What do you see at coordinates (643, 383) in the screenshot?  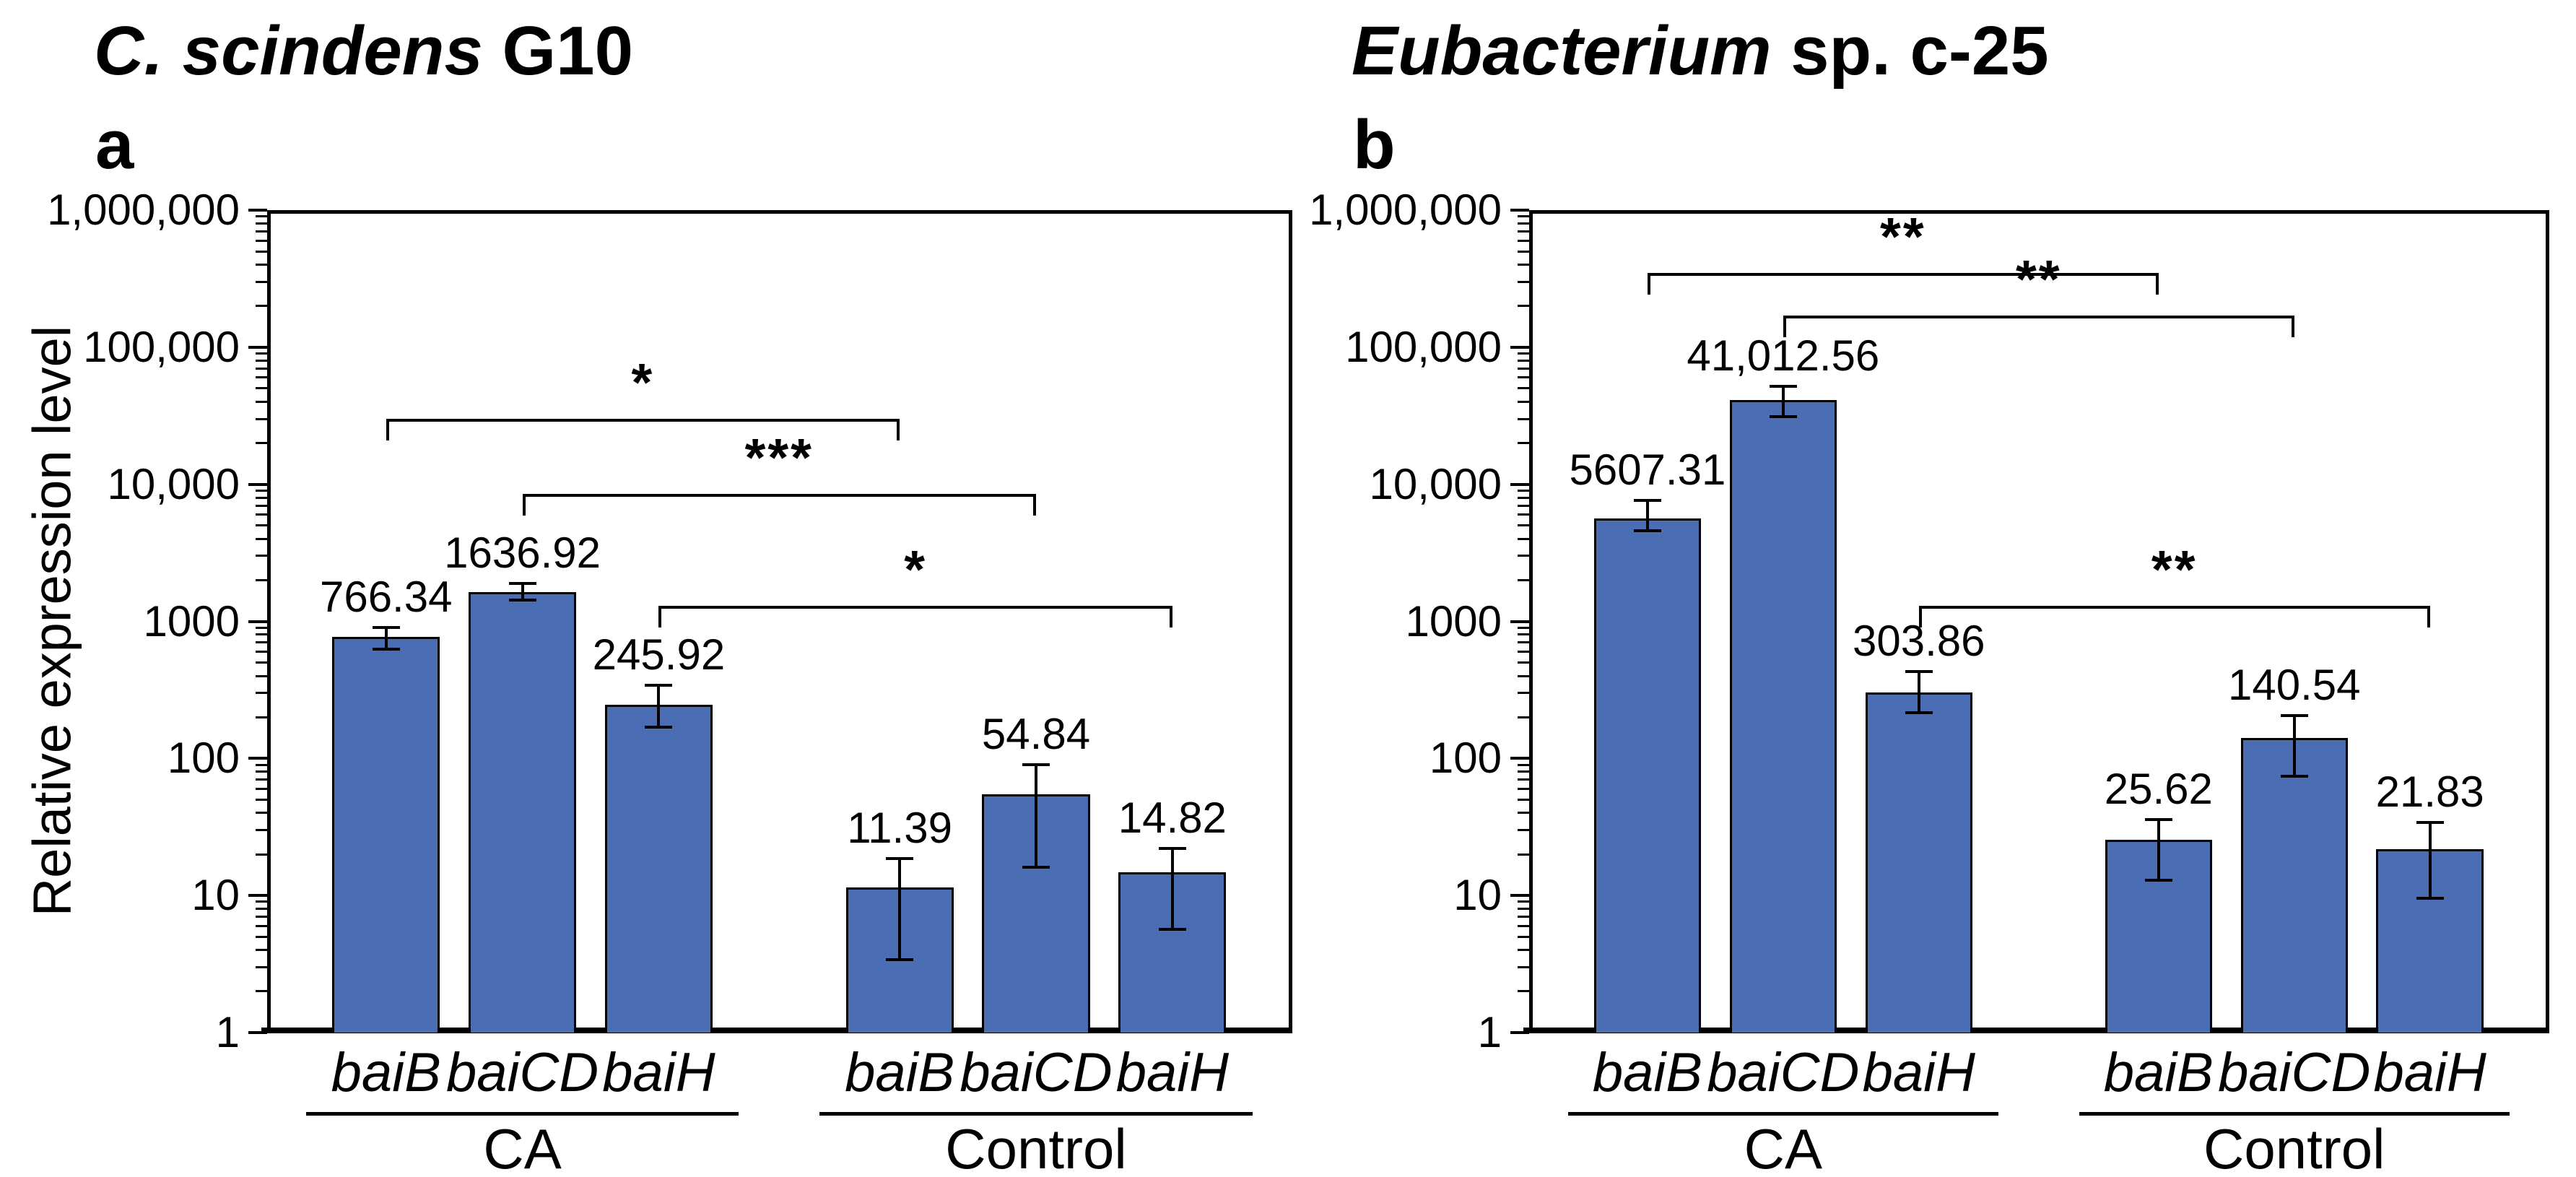 I see `sig-asterisks: *` at bounding box center [643, 383].